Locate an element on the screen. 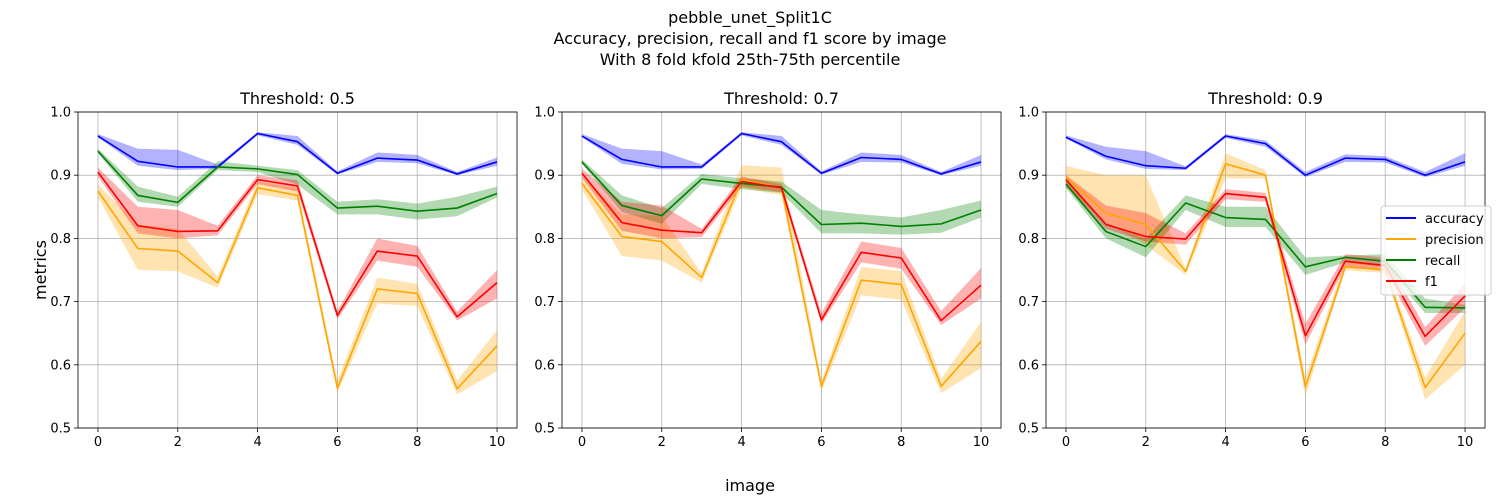  panel-1-y-tick-label: 1.0 is located at coordinates (60, 113).